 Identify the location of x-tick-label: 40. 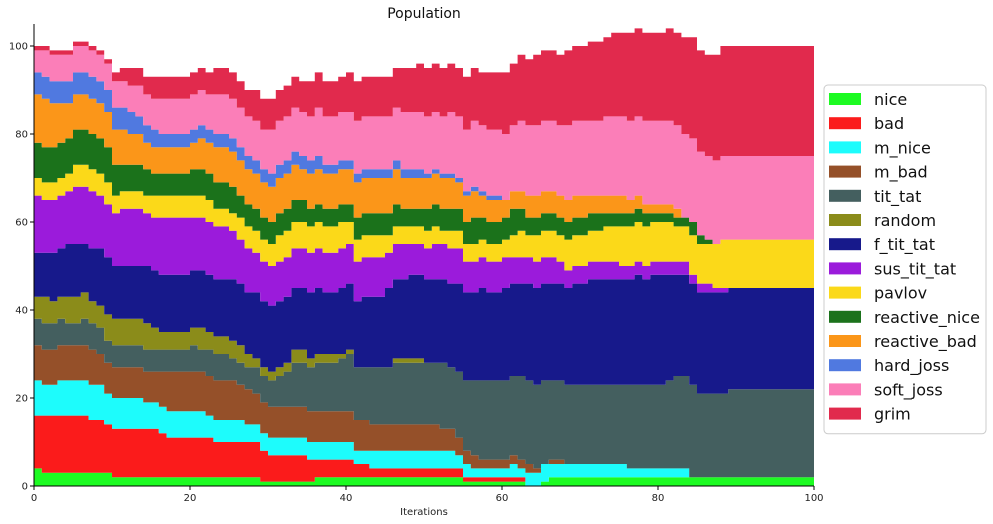
(346, 498).